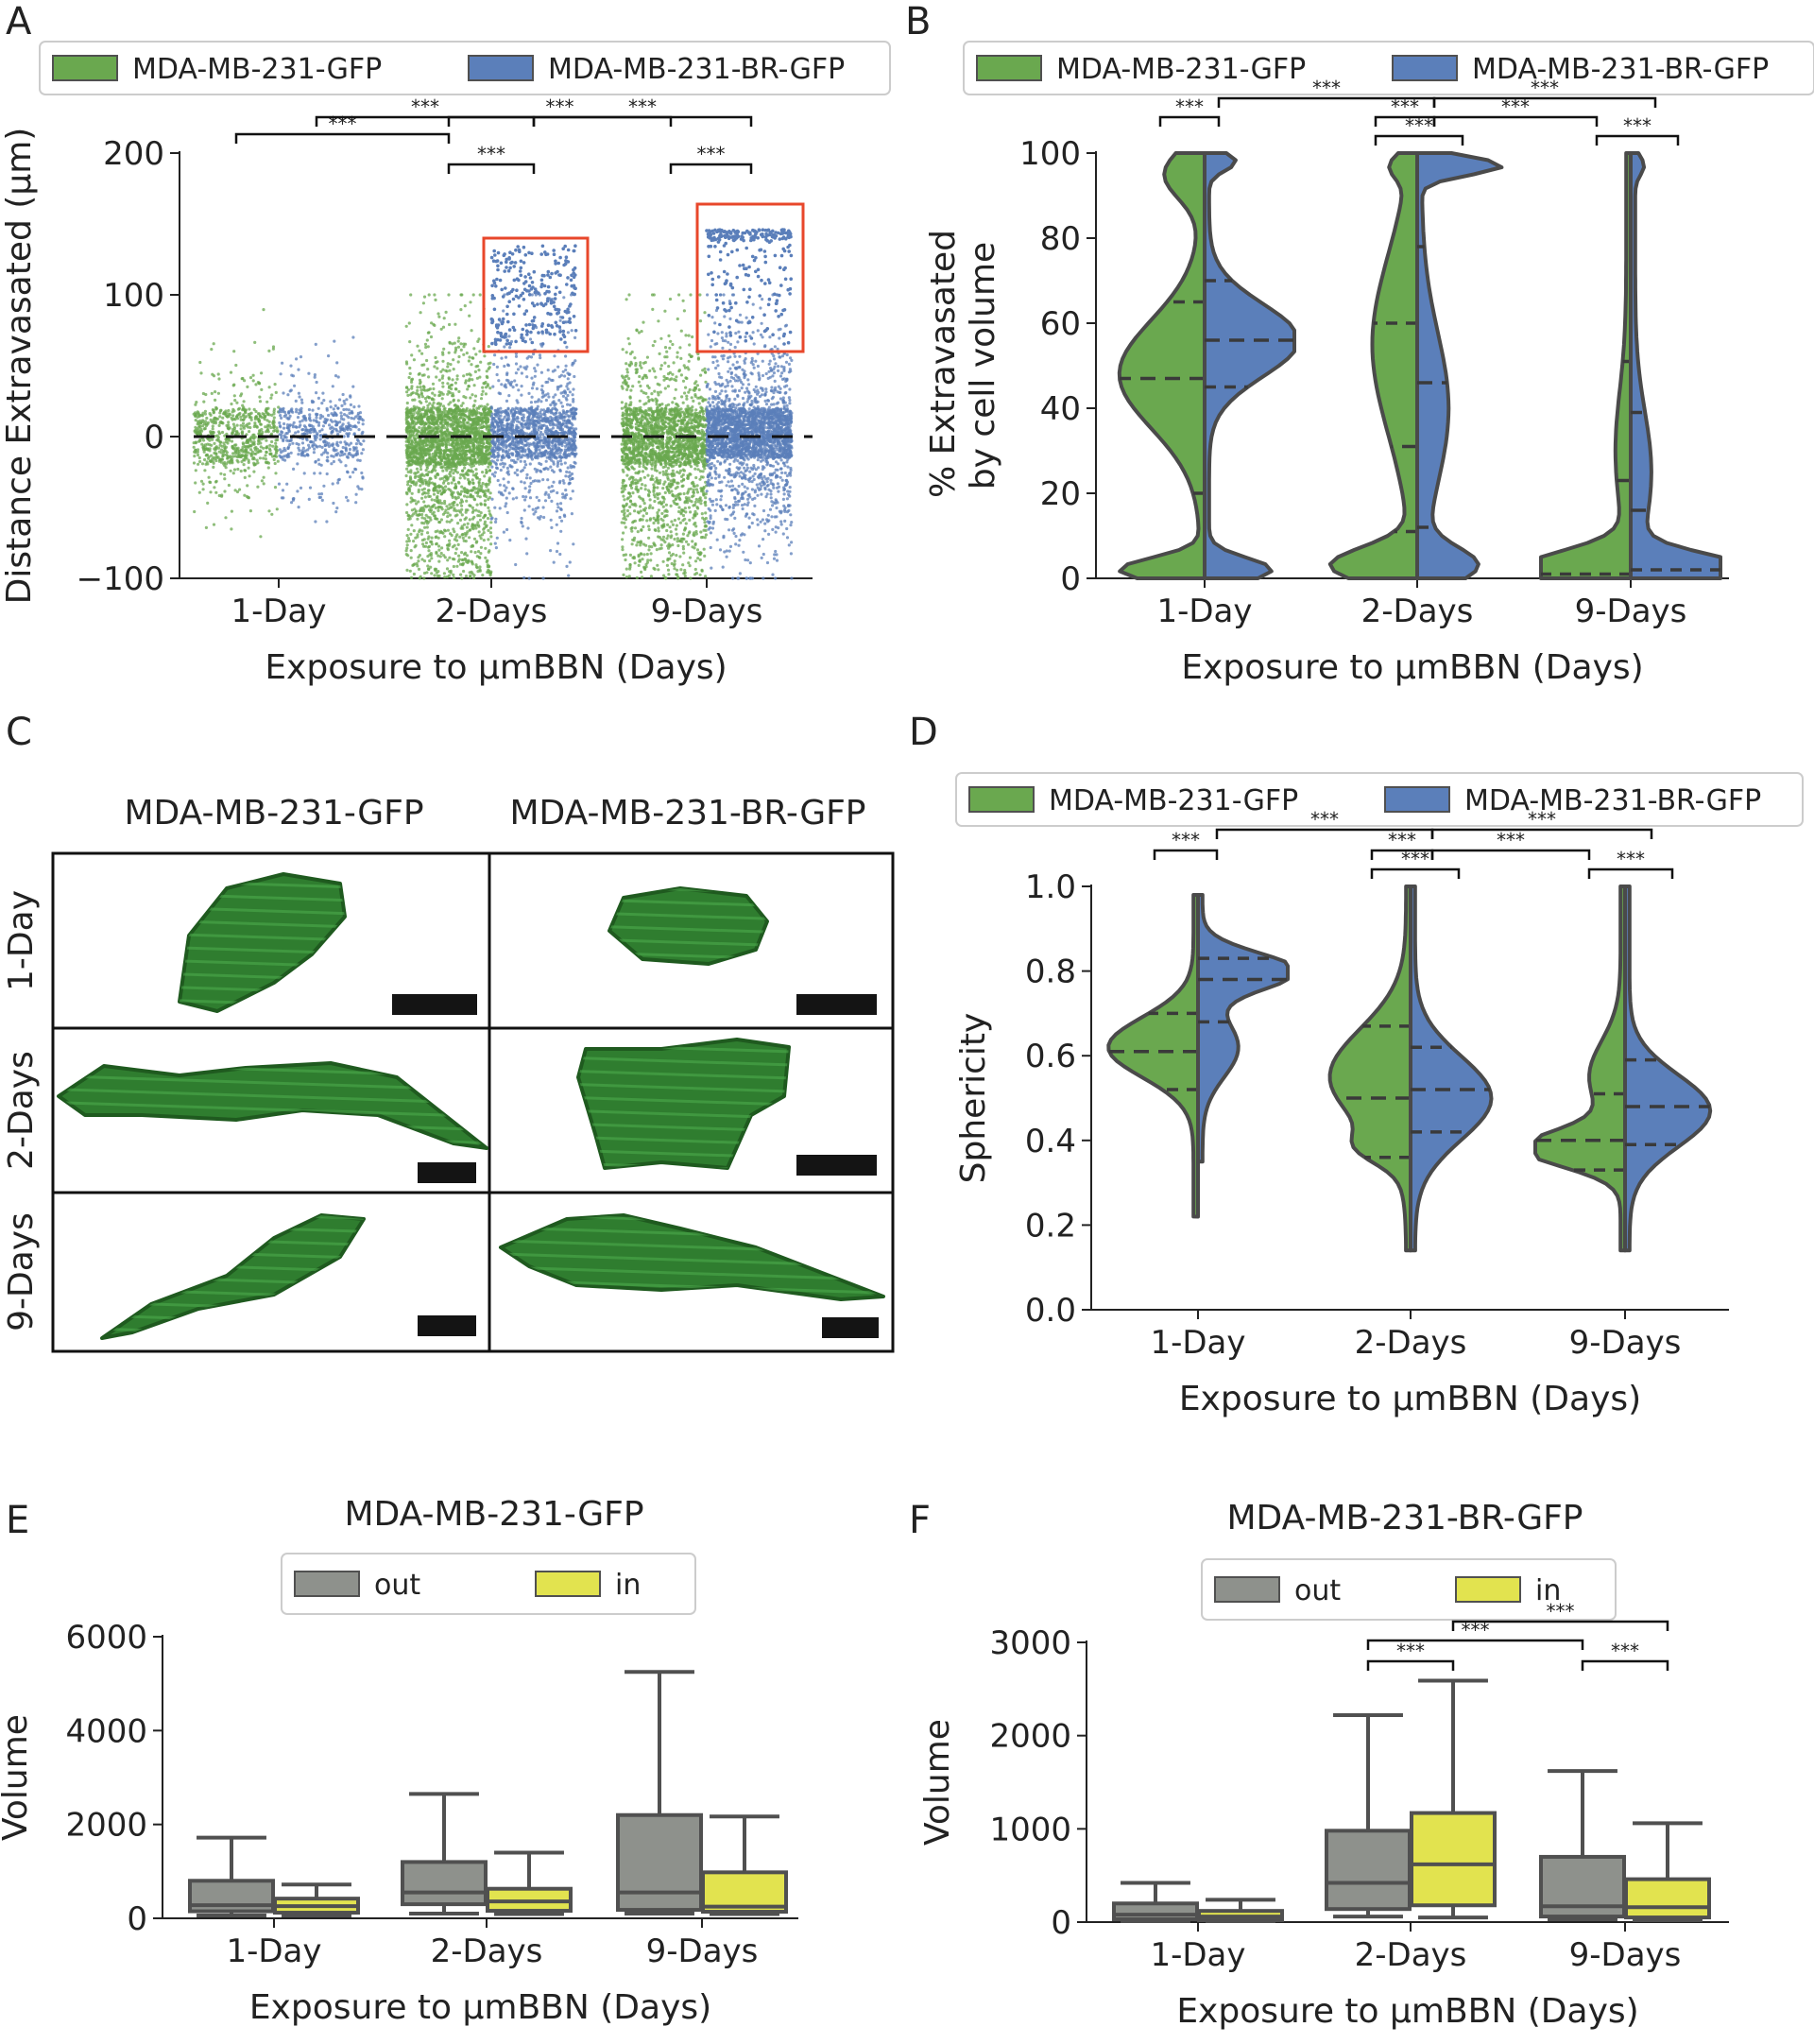 This screenshot has width=1814, height=2044. What do you see at coordinates (133, 296) in the screenshot?
I see `y-tick-label: 100` at bounding box center [133, 296].